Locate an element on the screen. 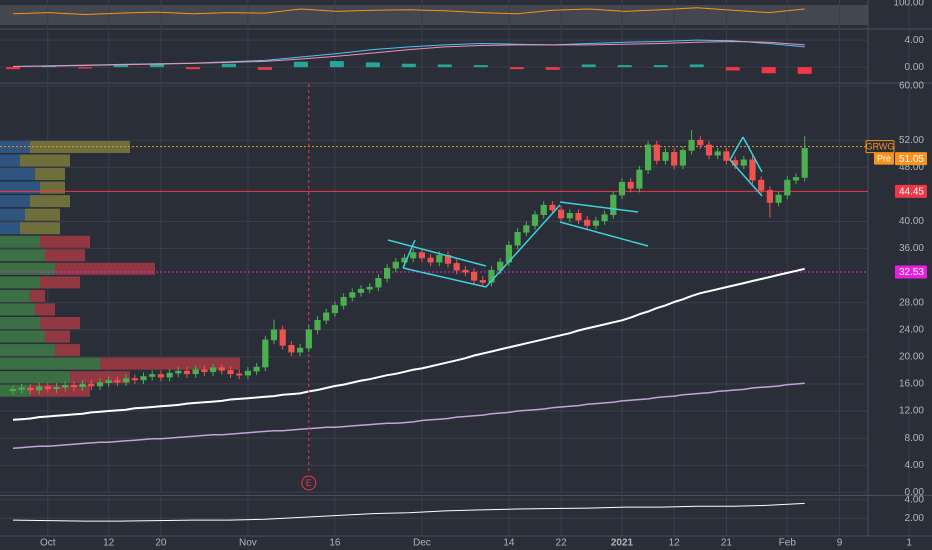  x-tick-label: 14 is located at coordinates (509, 543).